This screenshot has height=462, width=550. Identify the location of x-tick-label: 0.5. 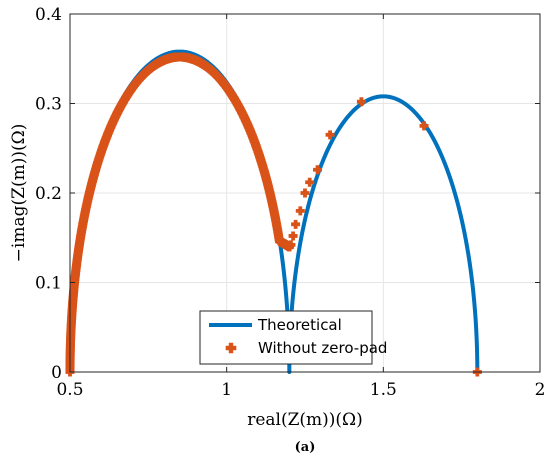
(69, 390).